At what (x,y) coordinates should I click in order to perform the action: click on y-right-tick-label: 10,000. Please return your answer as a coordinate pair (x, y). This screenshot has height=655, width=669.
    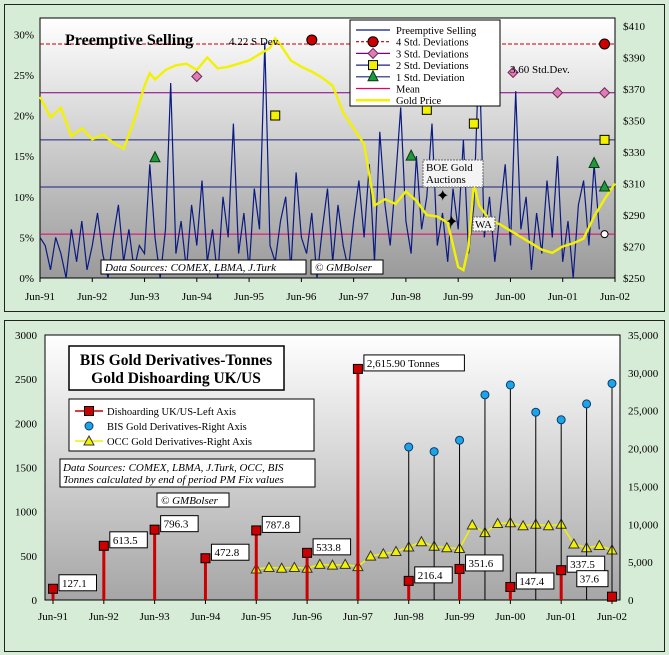
    Looking at the image, I should click on (643, 525).